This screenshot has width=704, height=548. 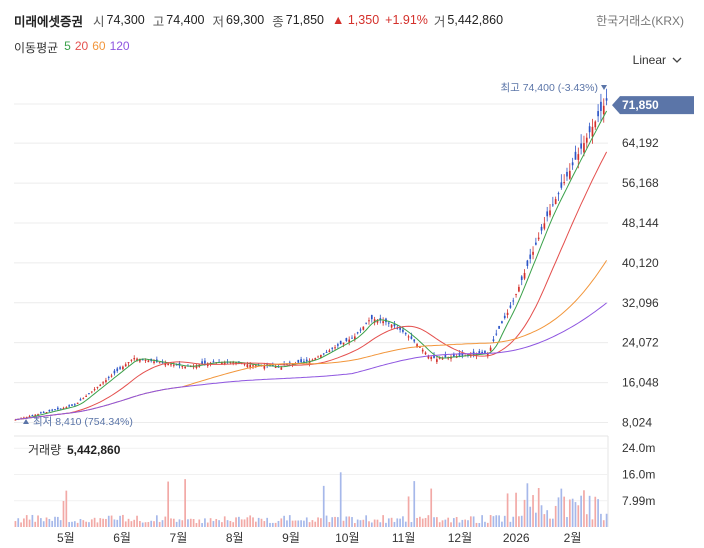 What do you see at coordinates (158, 21) in the screenshot?
I see `high-label: 고` at bounding box center [158, 21].